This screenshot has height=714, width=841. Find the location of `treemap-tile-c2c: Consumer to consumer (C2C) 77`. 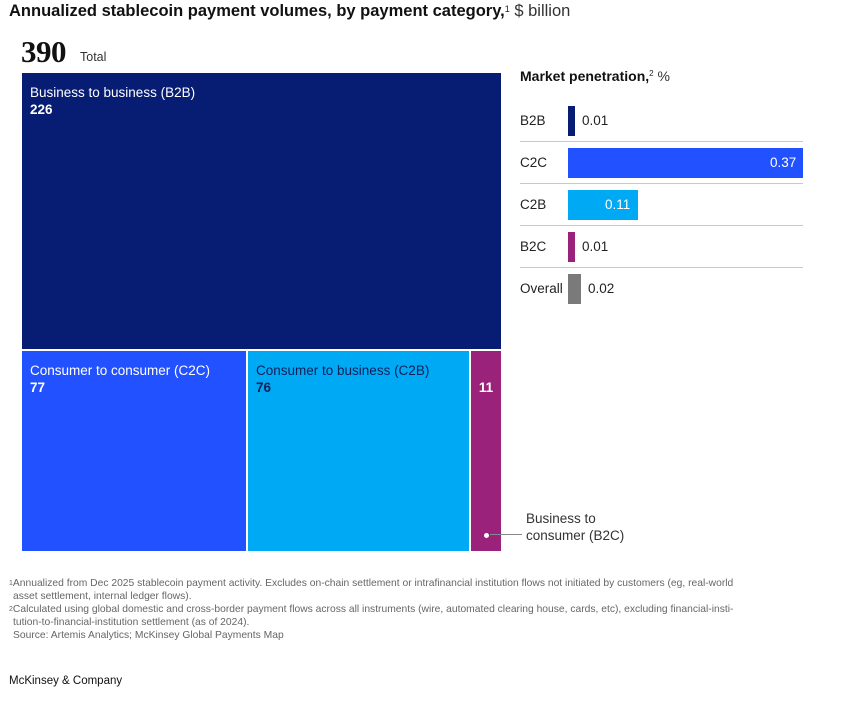

treemap-tile-c2c: Consumer to consumer (C2C) 77 is located at coordinates (134, 451).